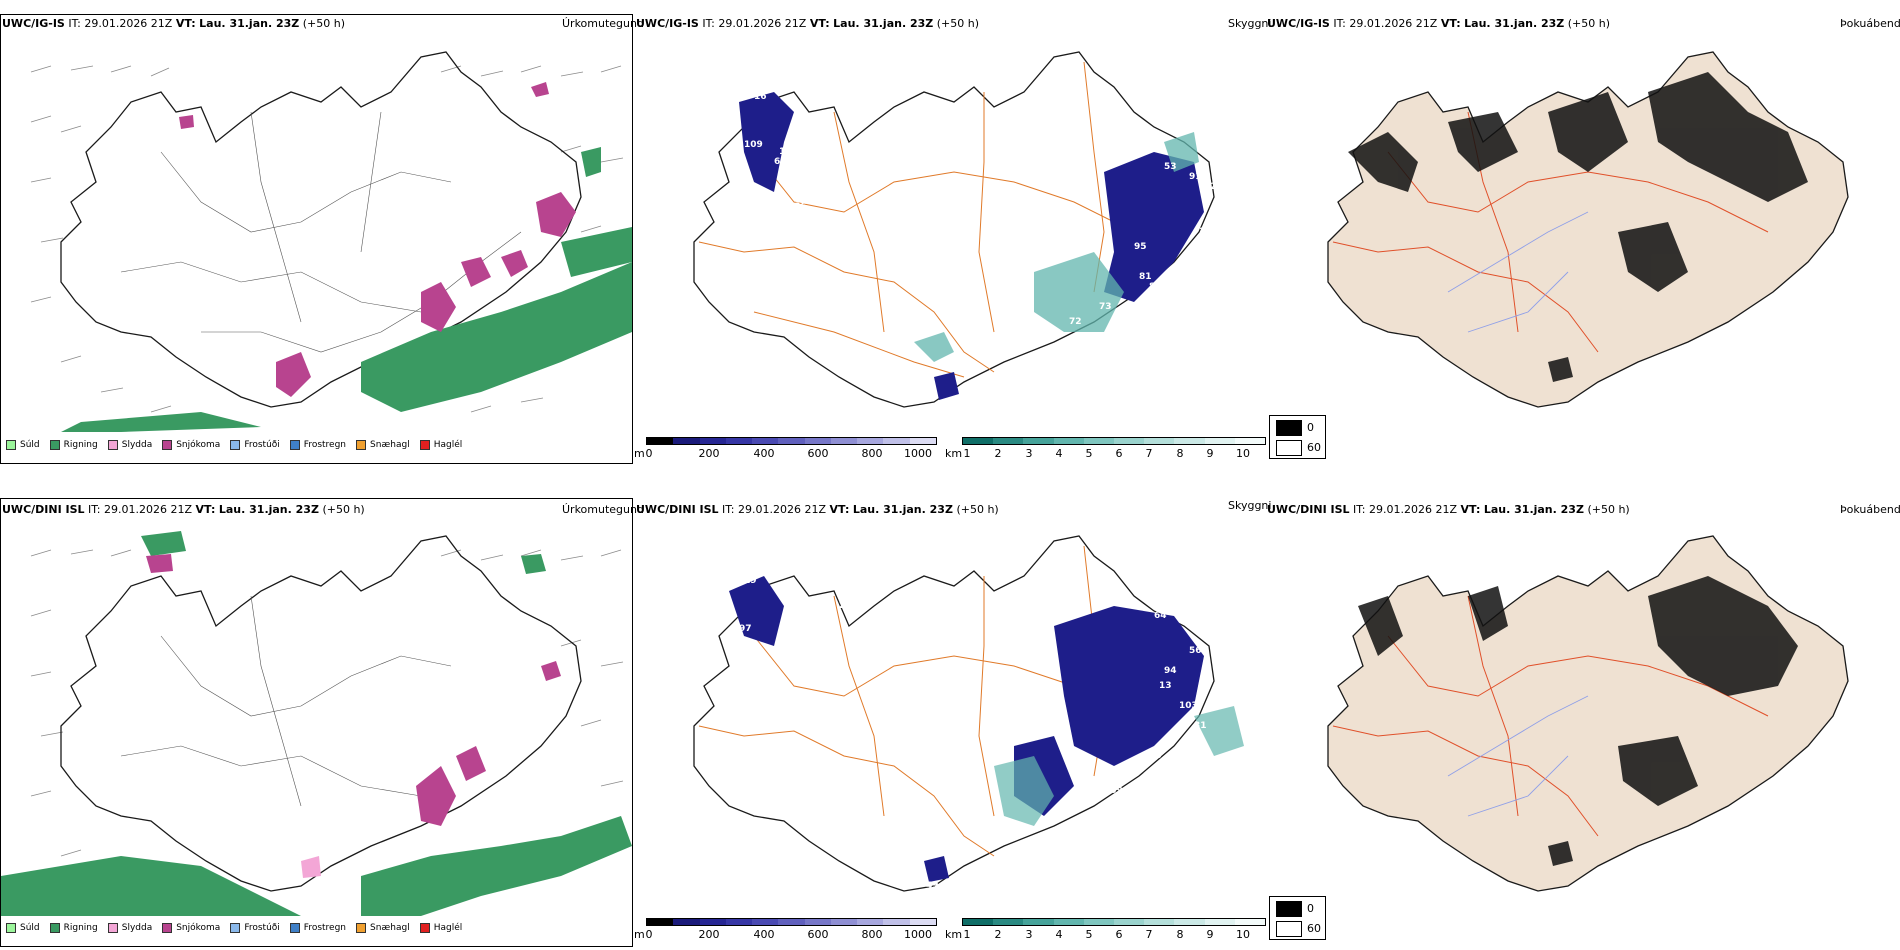 The width and height of the screenshot is (1900, 950). What do you see at coordinates (1149, 453) in the screenshot?
I see `tick-label: 7` at bounding box center [1149, 453].